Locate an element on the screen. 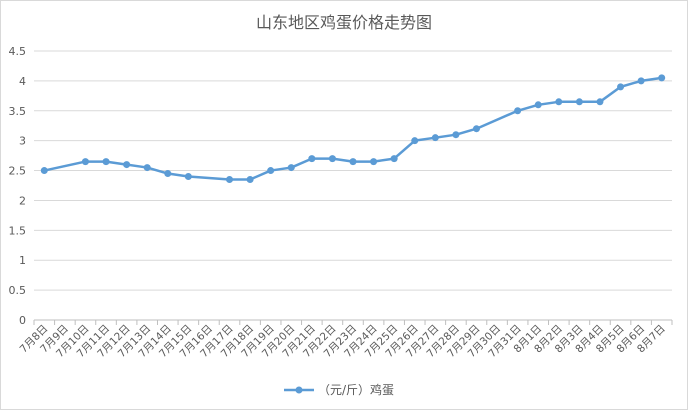 This screenshot has height=410, width=688. y-tick-label: 4 is located at coordinates (22, 81).